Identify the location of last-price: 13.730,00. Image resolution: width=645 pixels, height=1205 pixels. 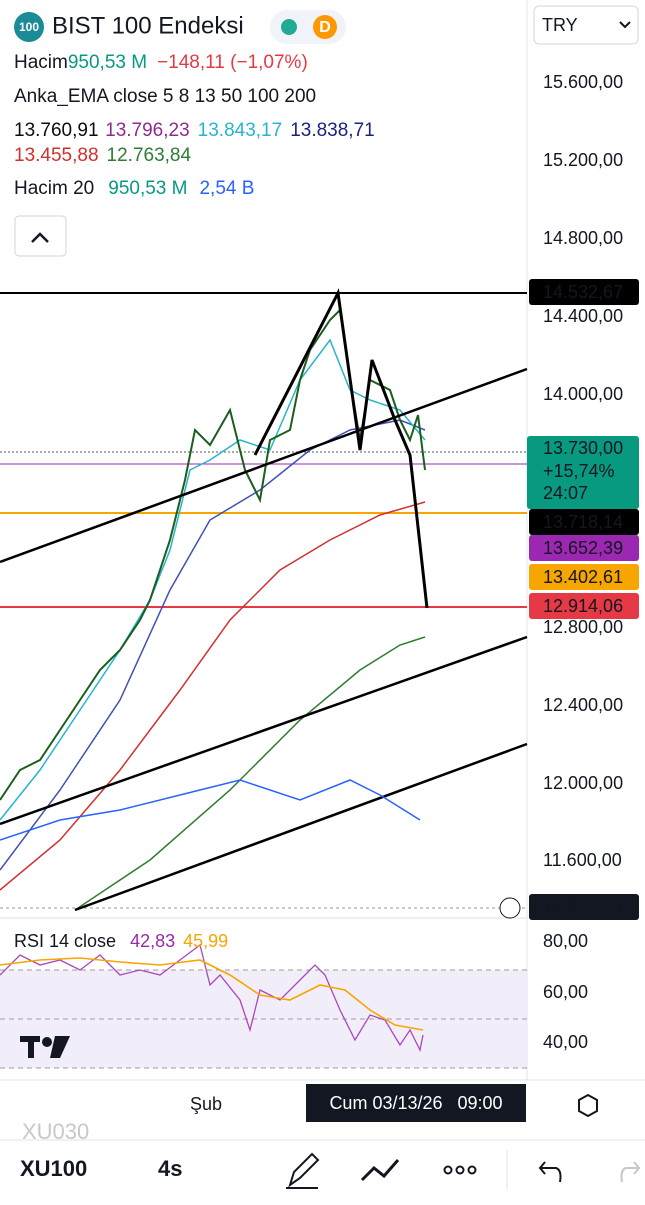
(583, 448).